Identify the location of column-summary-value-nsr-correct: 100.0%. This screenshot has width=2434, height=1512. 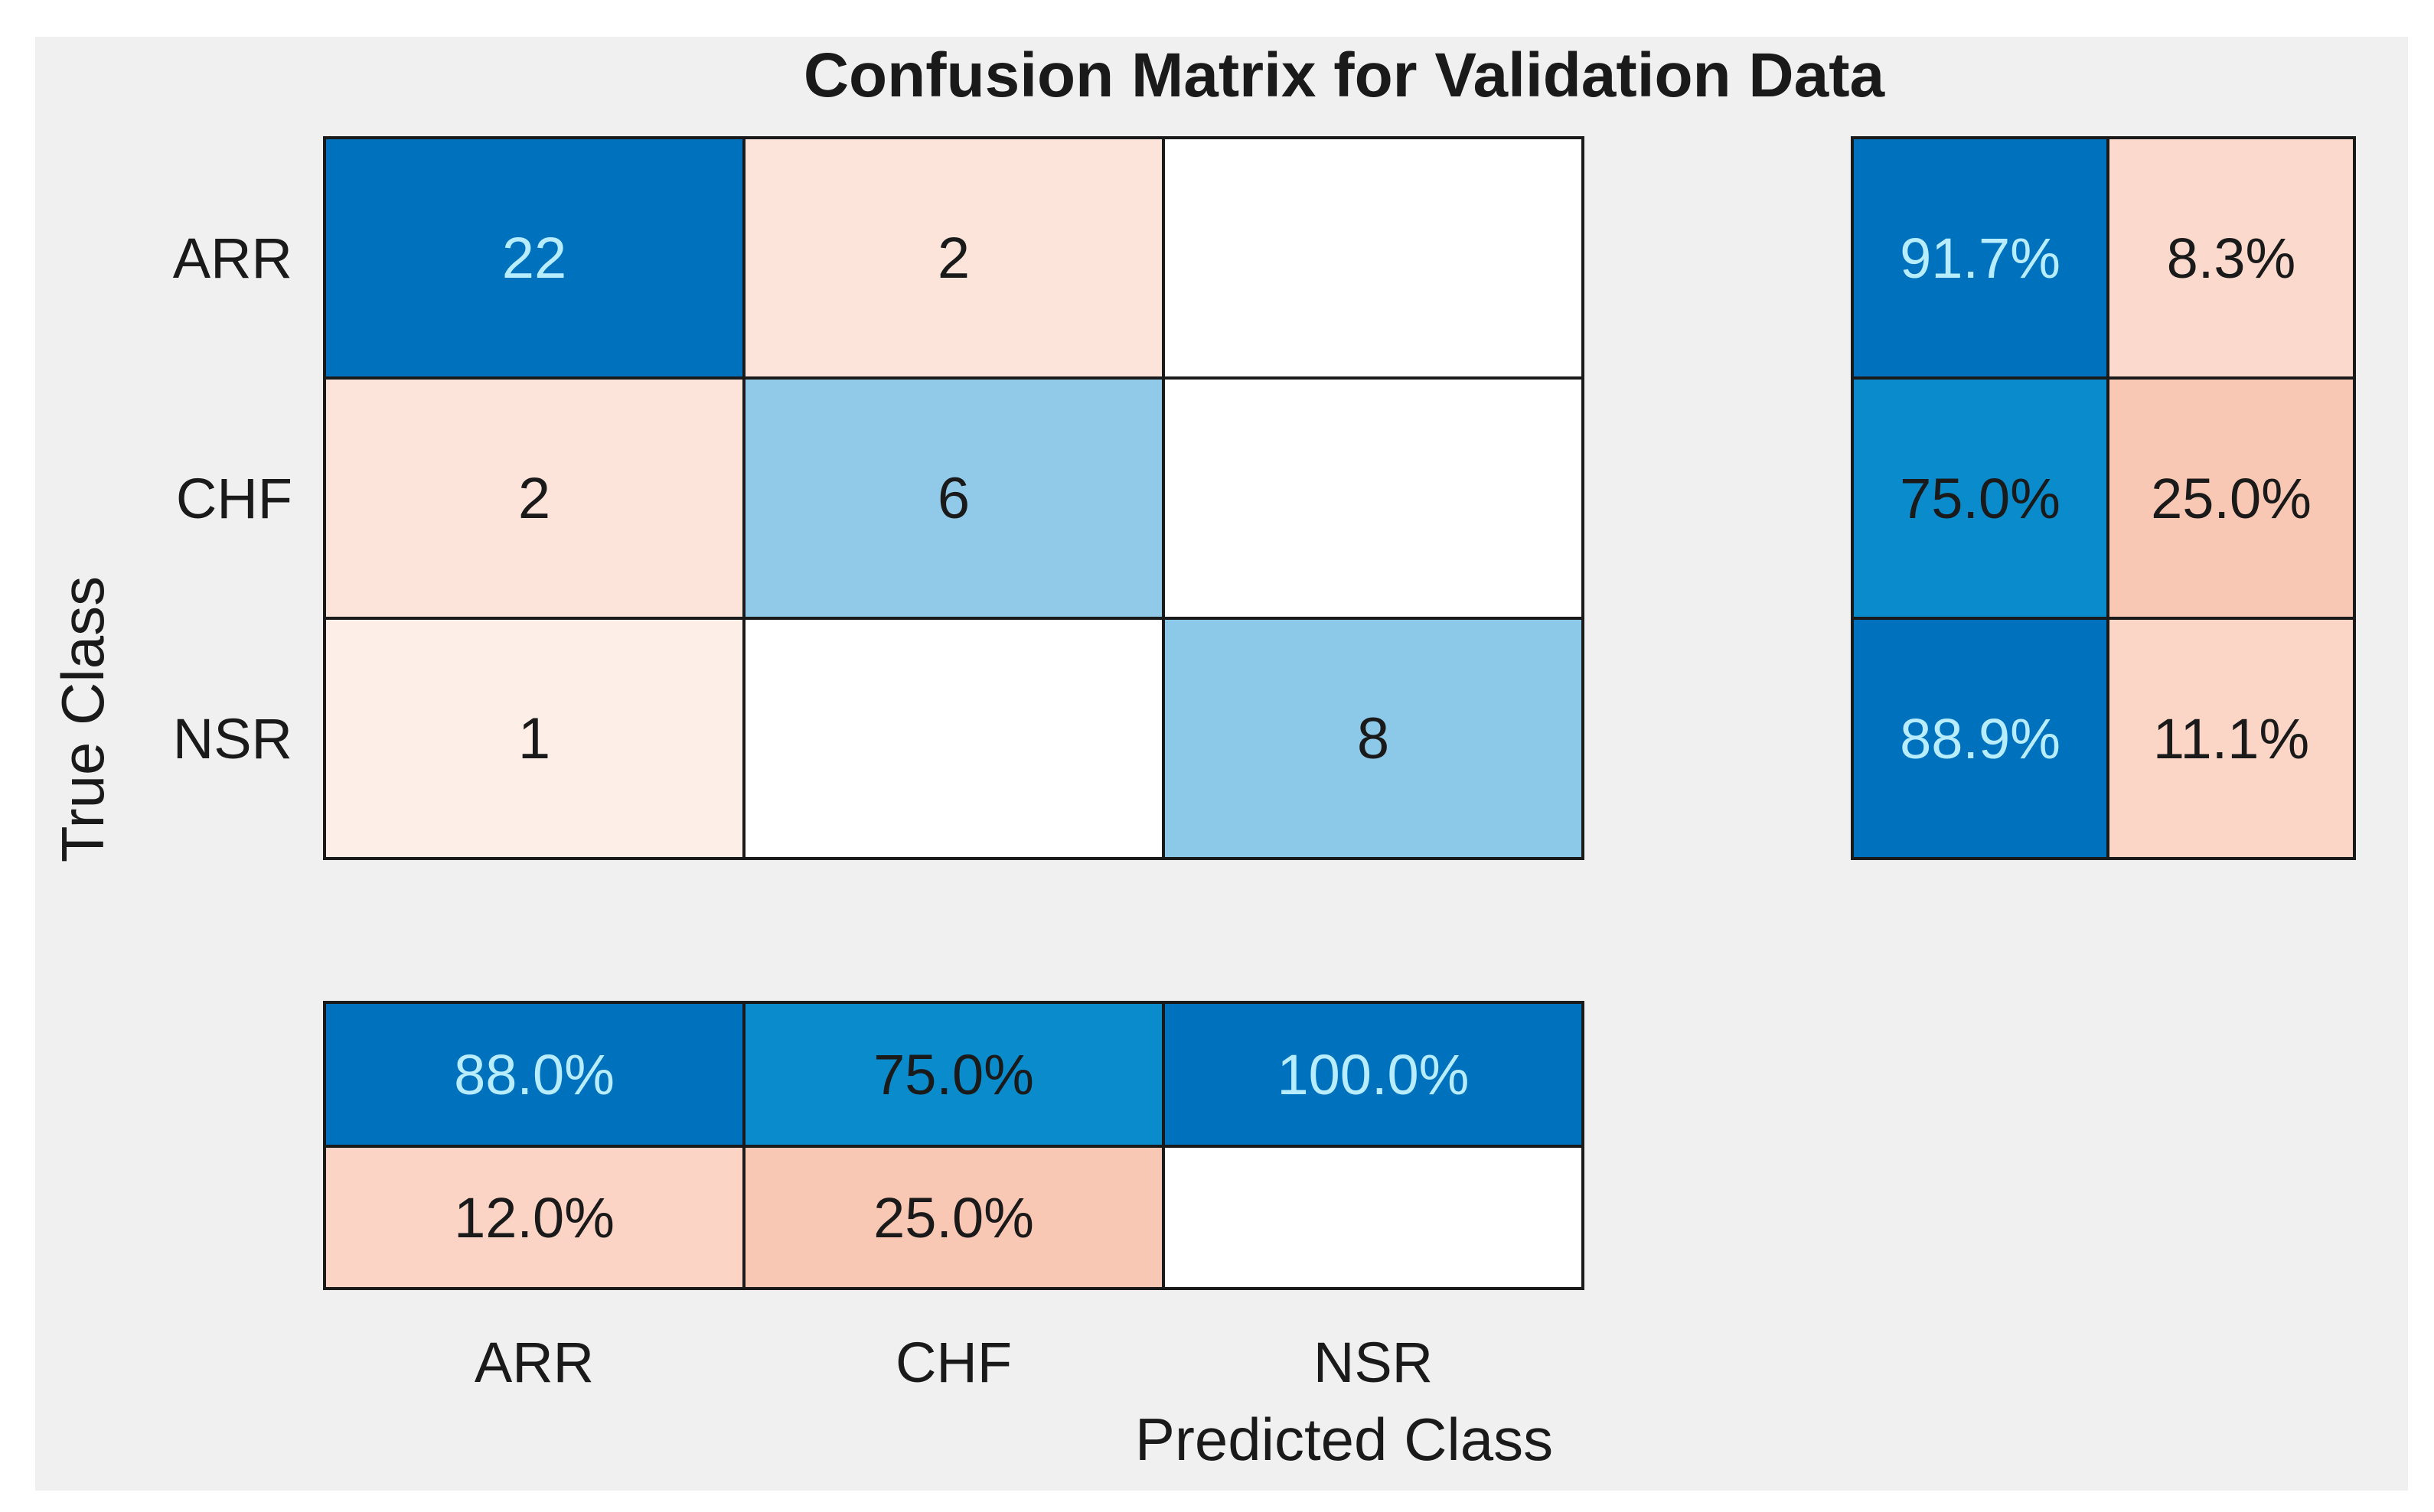
(1374, 1074).